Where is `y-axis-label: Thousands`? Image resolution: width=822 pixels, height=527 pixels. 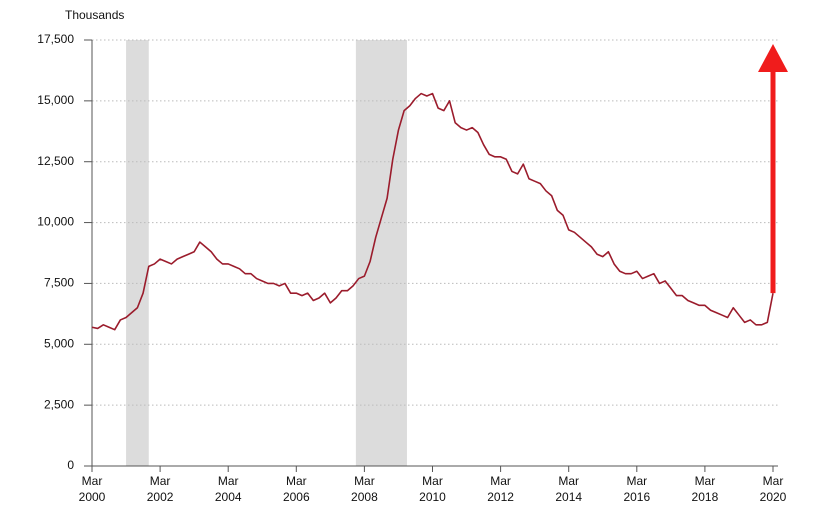 y-axis-label: Thousands is located at coordinates (94, 15).